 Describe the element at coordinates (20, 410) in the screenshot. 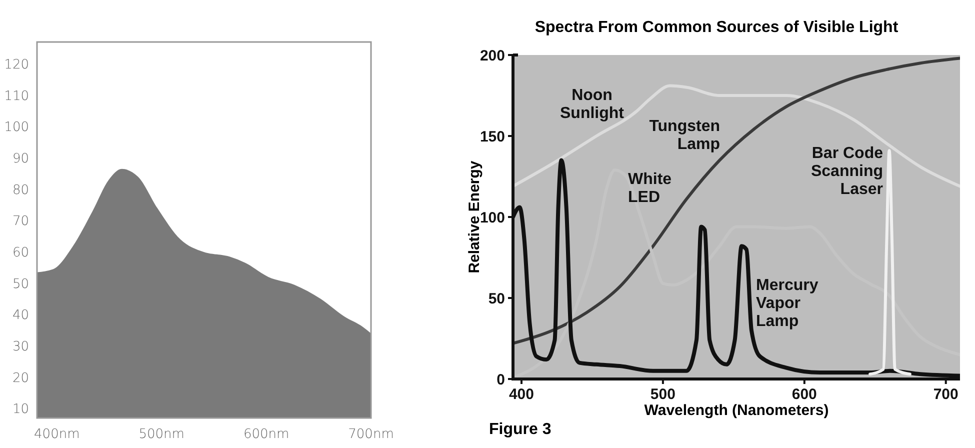

I see `y-tick-label: 10` at that location.